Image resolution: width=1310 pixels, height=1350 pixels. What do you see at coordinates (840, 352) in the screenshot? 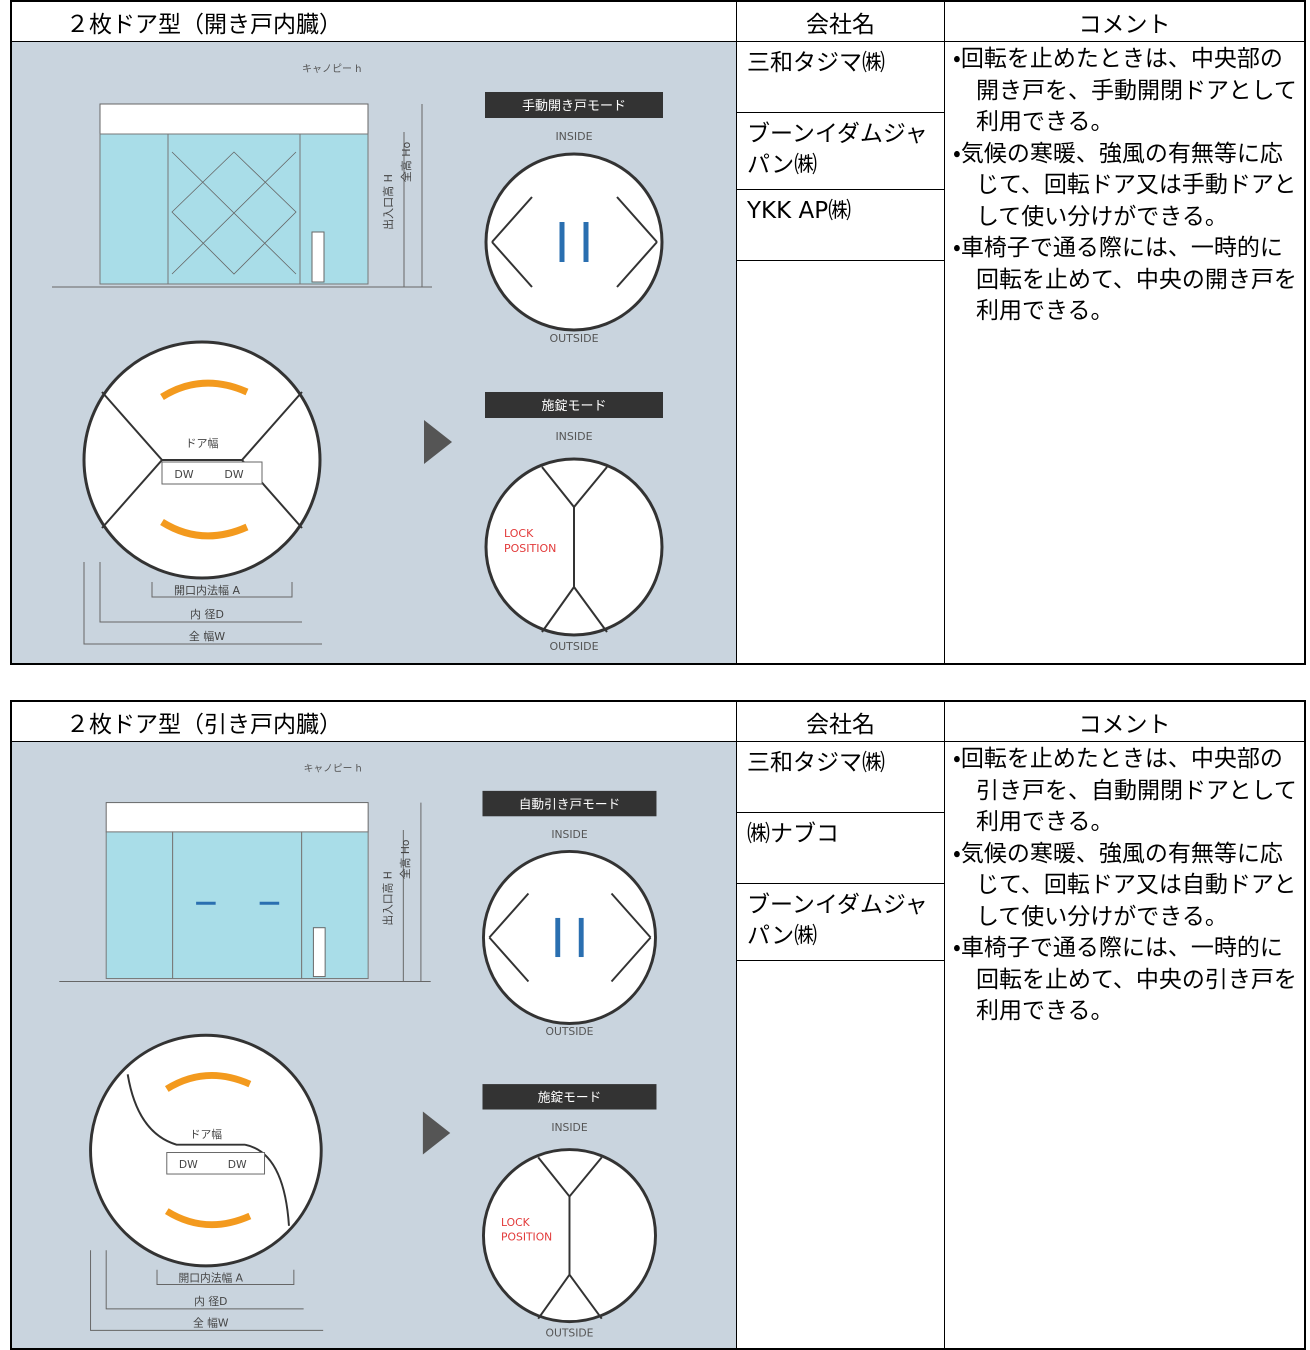
I see `company-cell: 三和タジマ㈱ ブーンイダムジャパン㈱ YKK AP㈱` at bounding box center [840, 352].